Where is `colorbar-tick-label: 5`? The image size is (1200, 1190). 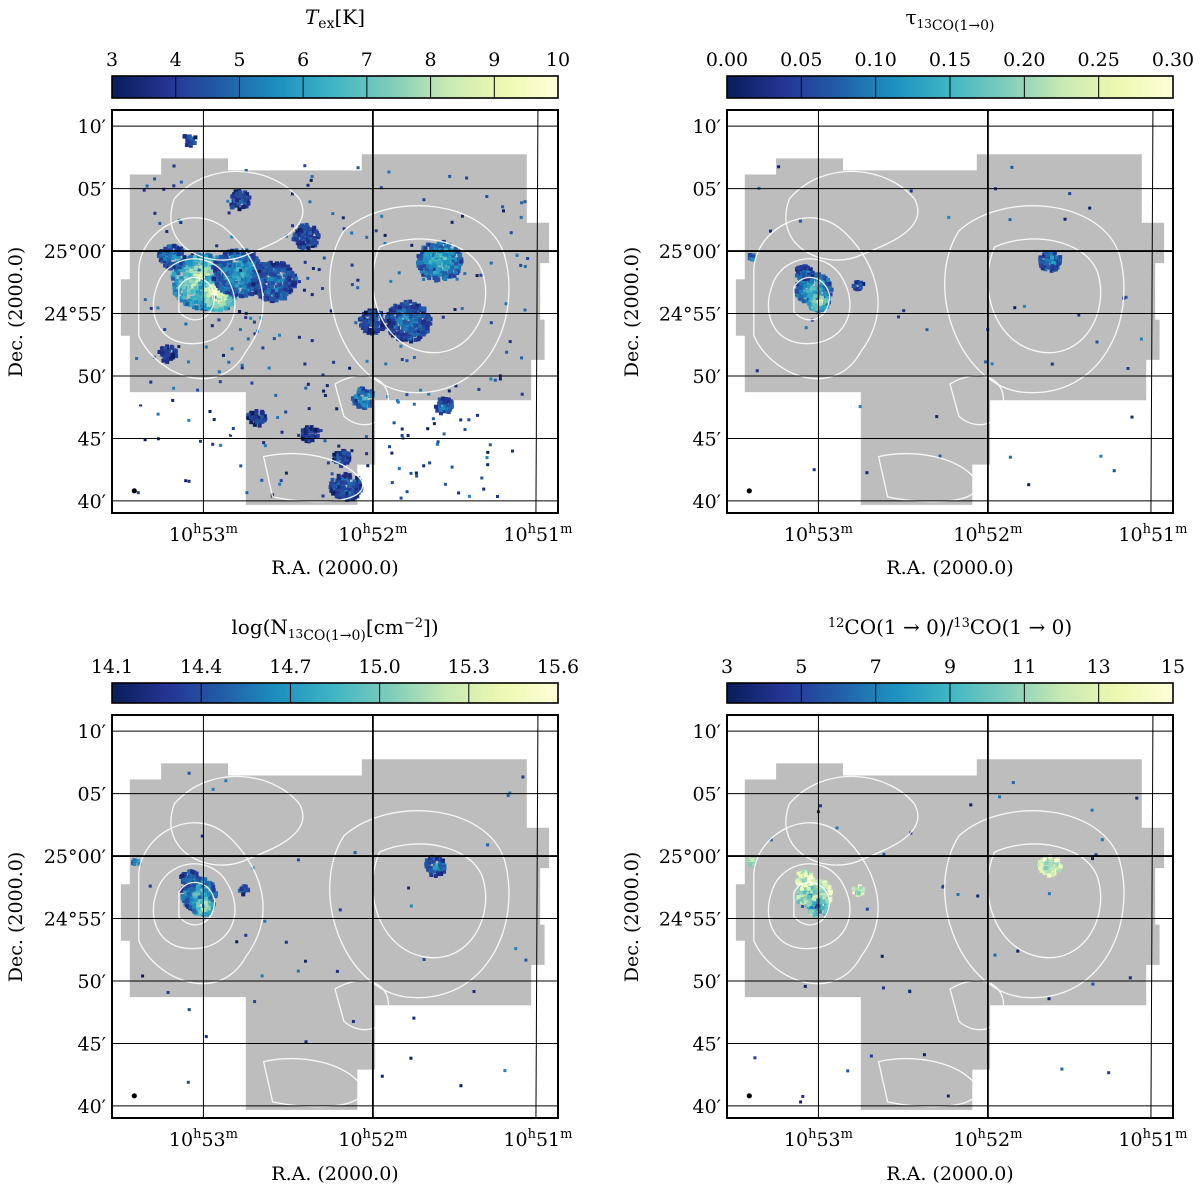
colorbar-tick-label: 5 is located at coordinates (801, 667).